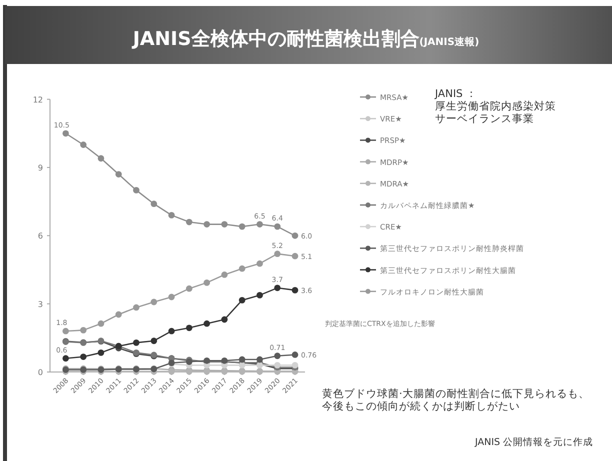 The image size is (612, 461). What do you see at coordinates (449, 42) in the screenshot?
I see `text: (JANIS速報)` at bounding box center [449, 42].